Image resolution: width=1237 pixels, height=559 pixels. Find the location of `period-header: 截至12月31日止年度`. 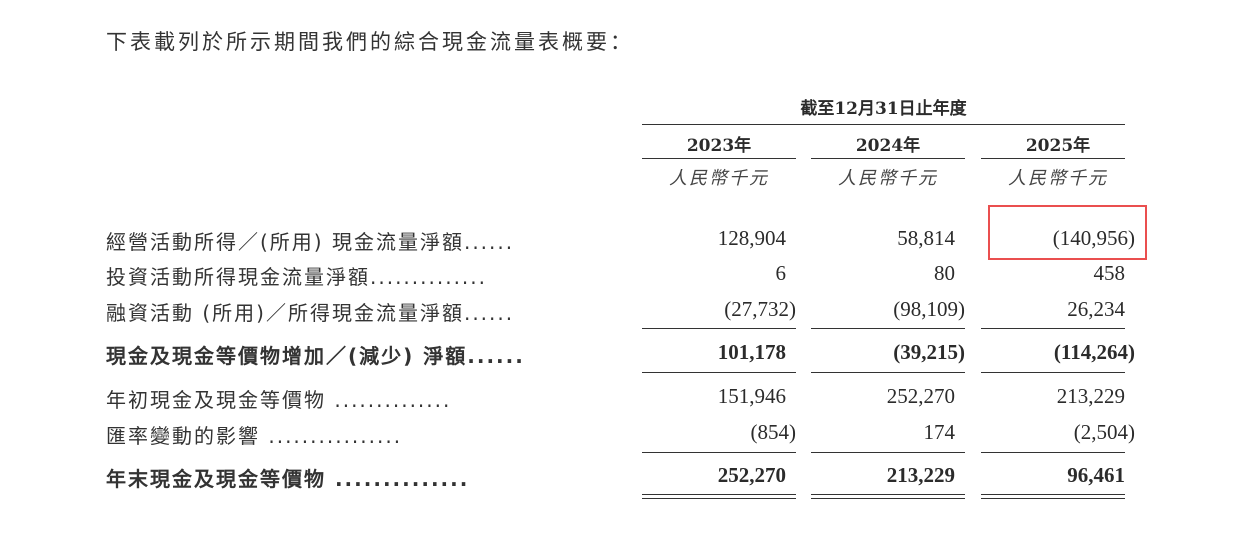

period-header: 截至12月31日止年度 is located at coordinates (883, 109).